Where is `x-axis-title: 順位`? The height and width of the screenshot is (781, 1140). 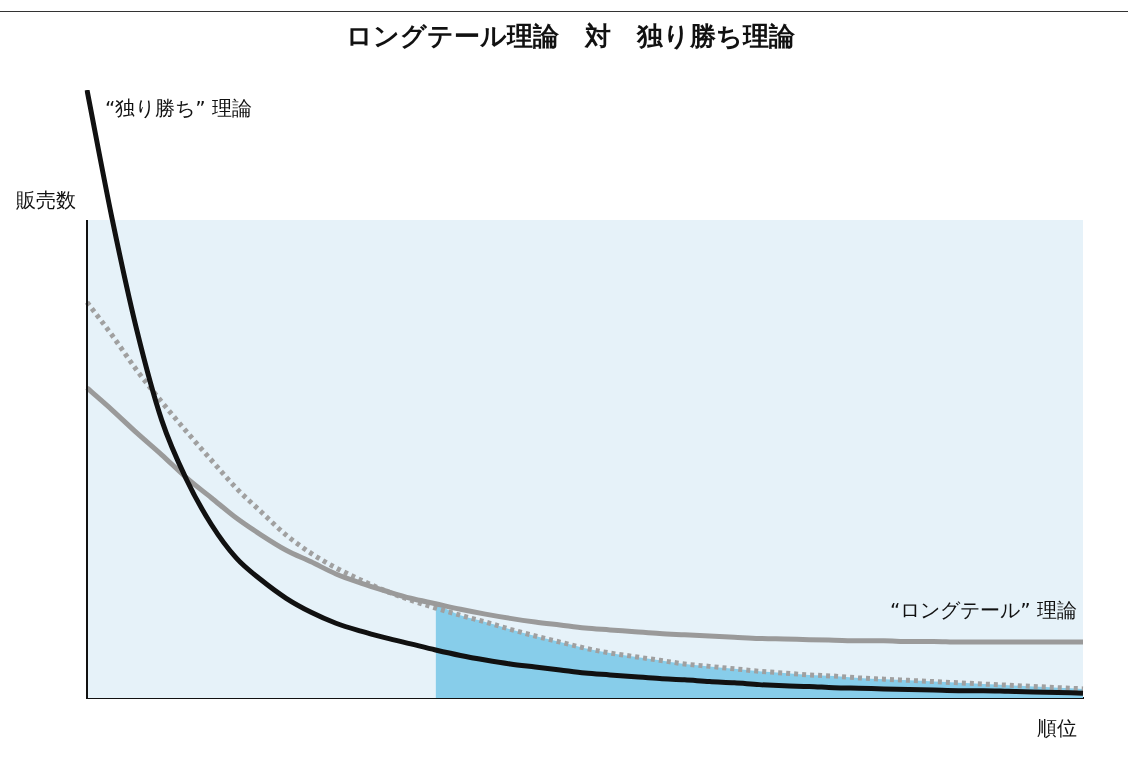 x-axis-title: 順位 is located at coordinates (1057, 728).